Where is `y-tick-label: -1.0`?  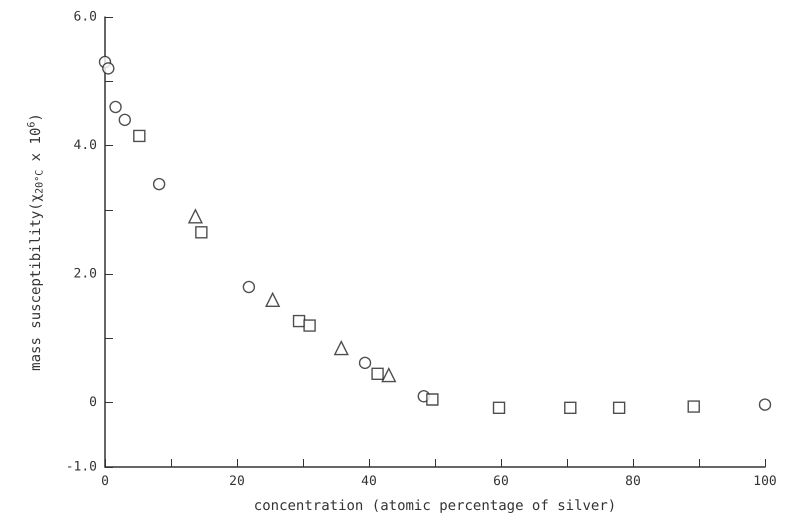 y-tick-label: -1.0 is located at coordinates (81, 467).